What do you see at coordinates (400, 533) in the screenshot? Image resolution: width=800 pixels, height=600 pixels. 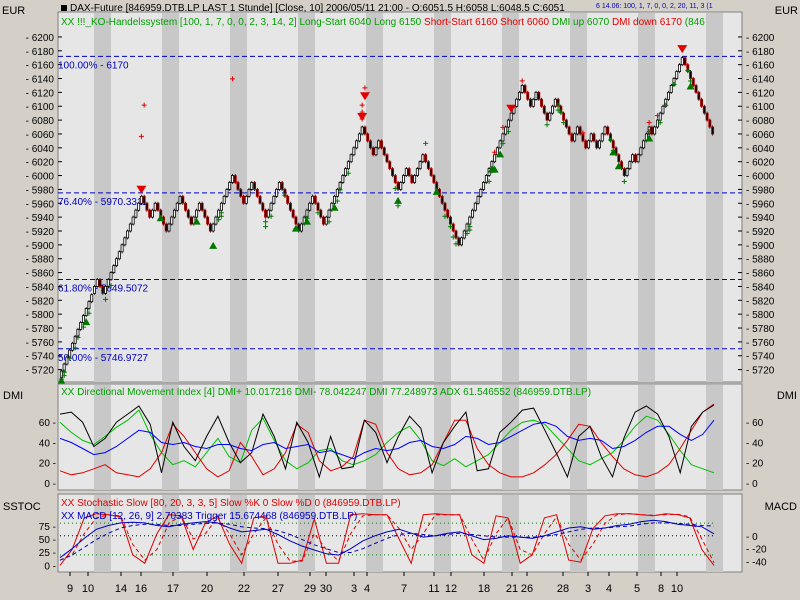 I see `sstoc-macd-panel` at bounding box center [400, 533].